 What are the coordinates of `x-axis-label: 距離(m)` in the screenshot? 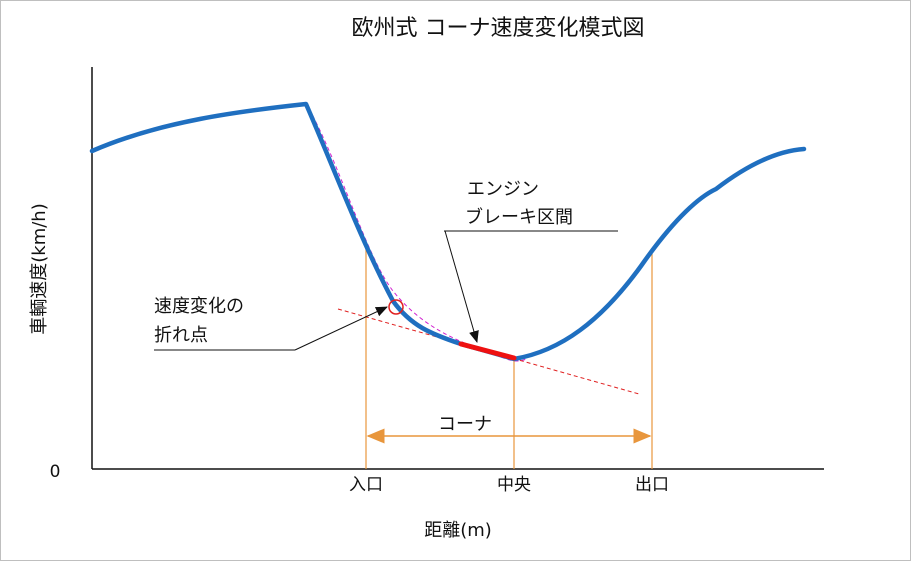 It's located at (458, 530).